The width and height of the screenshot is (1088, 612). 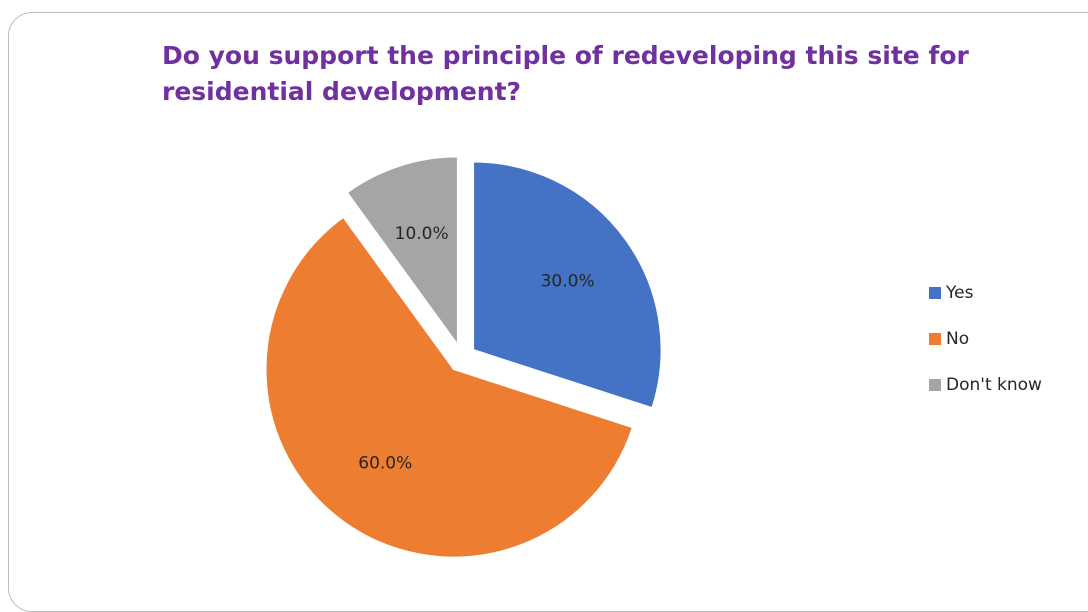 I want to click on legend-label-no: No, so click(x=958, y=338).